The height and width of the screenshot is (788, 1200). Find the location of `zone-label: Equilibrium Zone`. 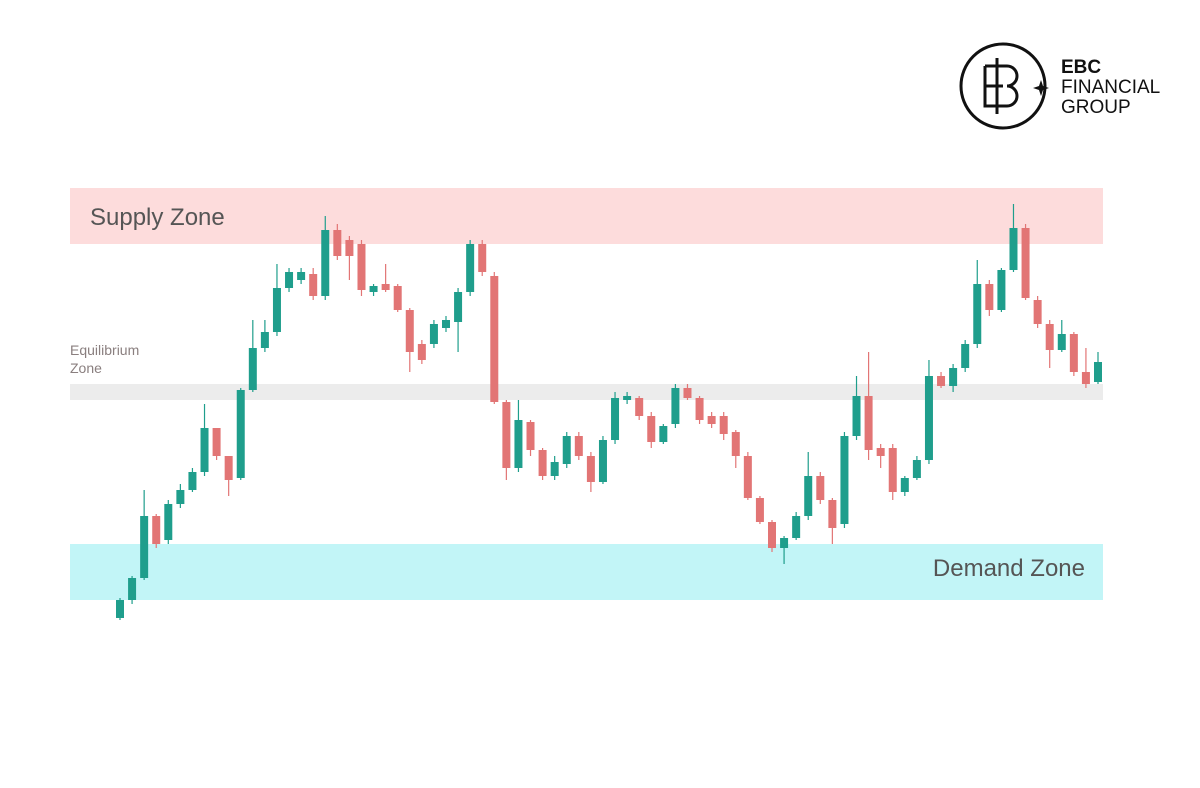

zone-label: Equilibrium Zone is located at coordinates (105, 359).